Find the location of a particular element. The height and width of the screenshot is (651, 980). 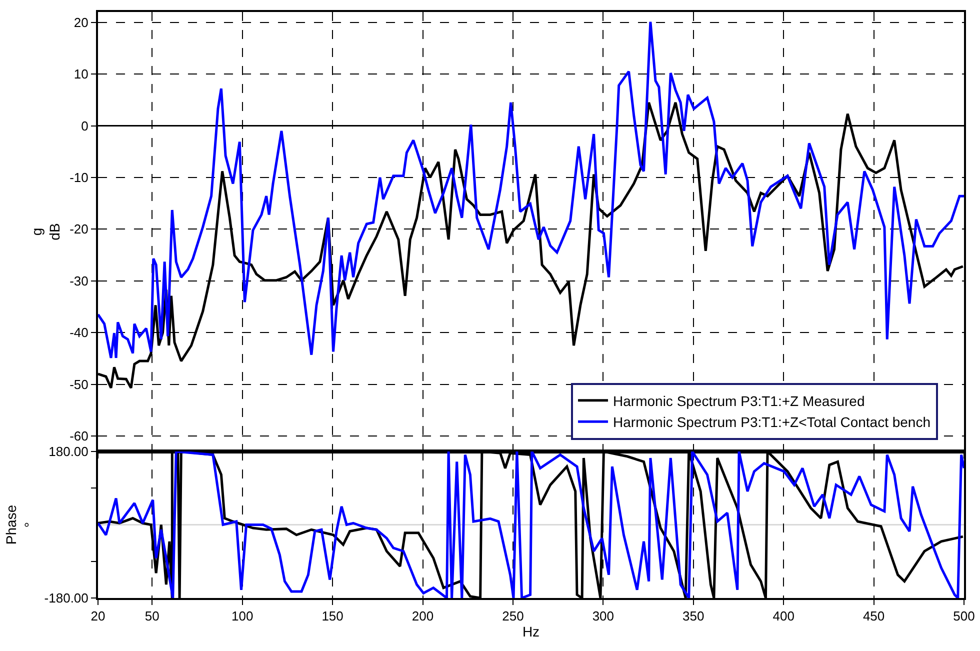

x-tick-label: 400 is located at coordinates (783, 616).